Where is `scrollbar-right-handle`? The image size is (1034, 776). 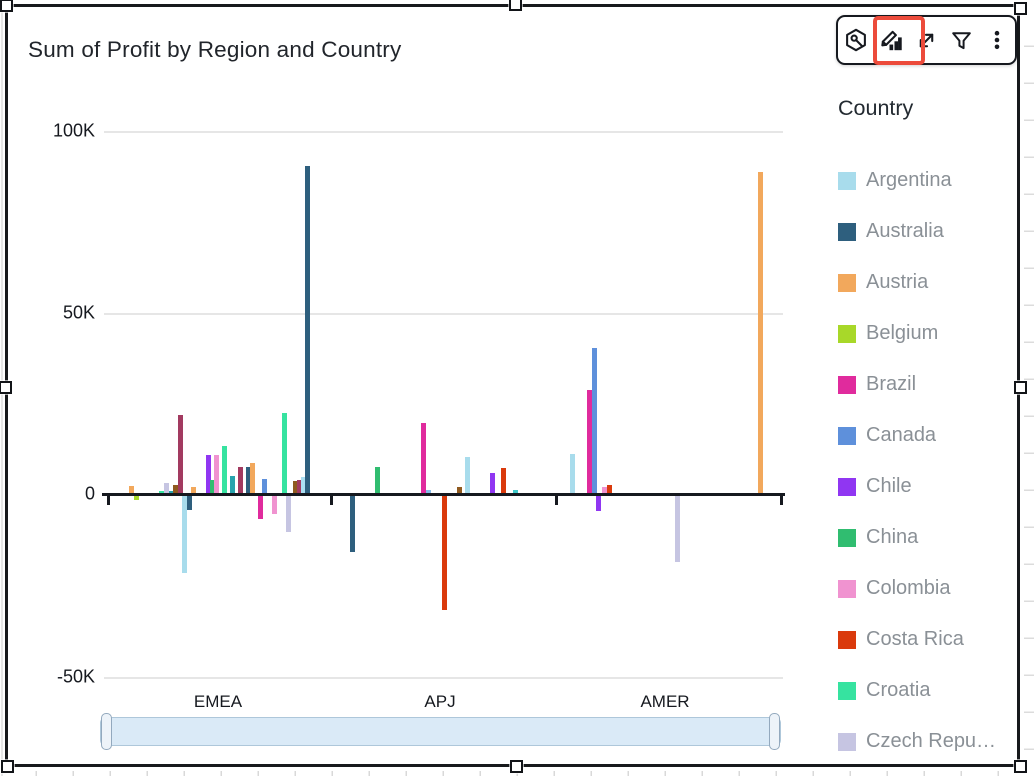 scrollbar-right-handle is located at coordinates (774, 731).